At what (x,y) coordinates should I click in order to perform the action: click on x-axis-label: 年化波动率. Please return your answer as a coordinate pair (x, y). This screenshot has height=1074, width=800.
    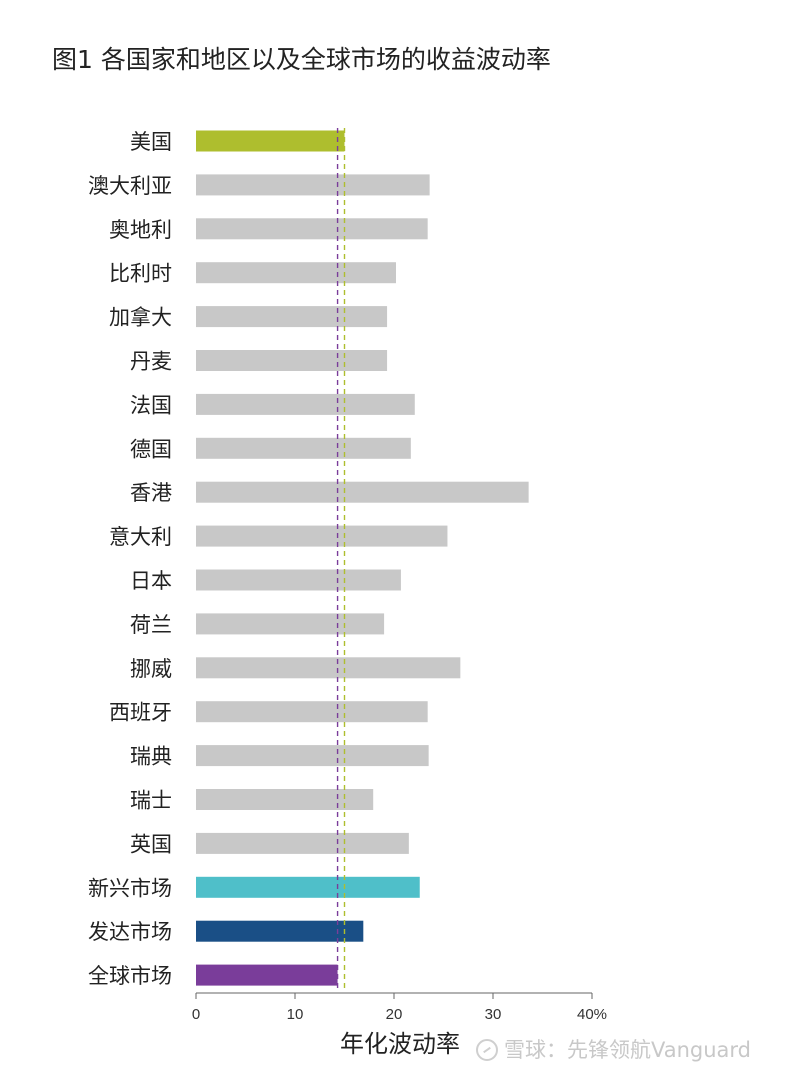
    Looking at the image, I should click on (400, 1044).